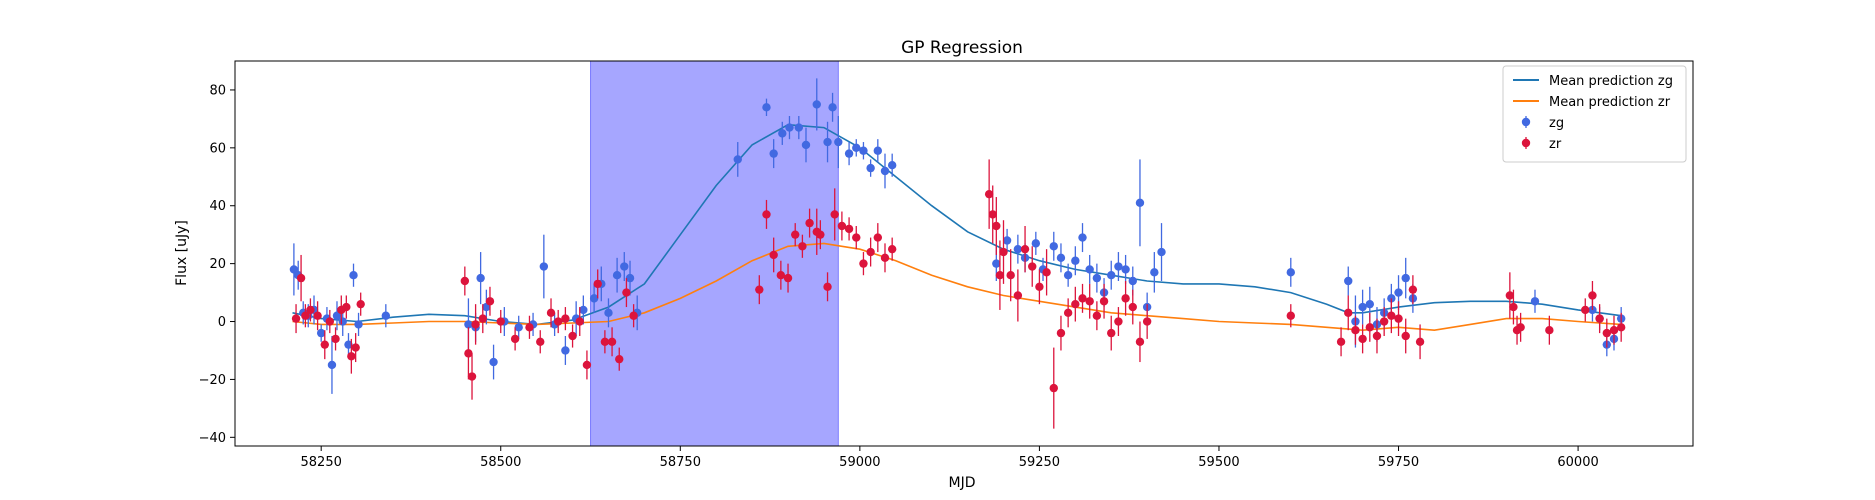 This screenshot has height=500, width=1875. What do you see at coordinates (321, 462) in the screenshot?
I see `x-tick-label: 58250` at bounding box center [321, 462].